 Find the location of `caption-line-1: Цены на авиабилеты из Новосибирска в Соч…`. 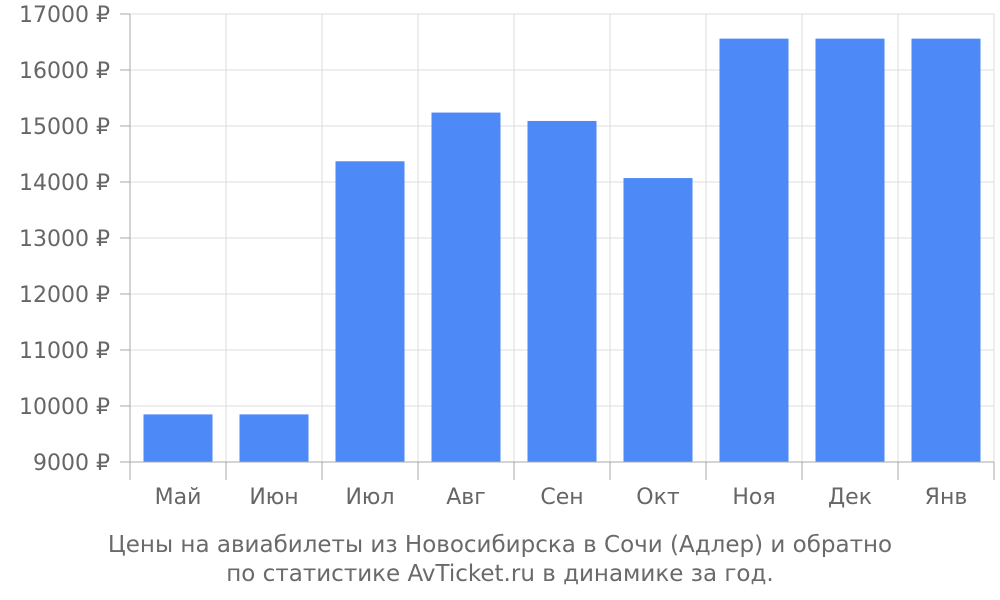

caption-line-1: Цены на авиабилеты из Новосибирска в Соч… is located at coordinates (500, 545).